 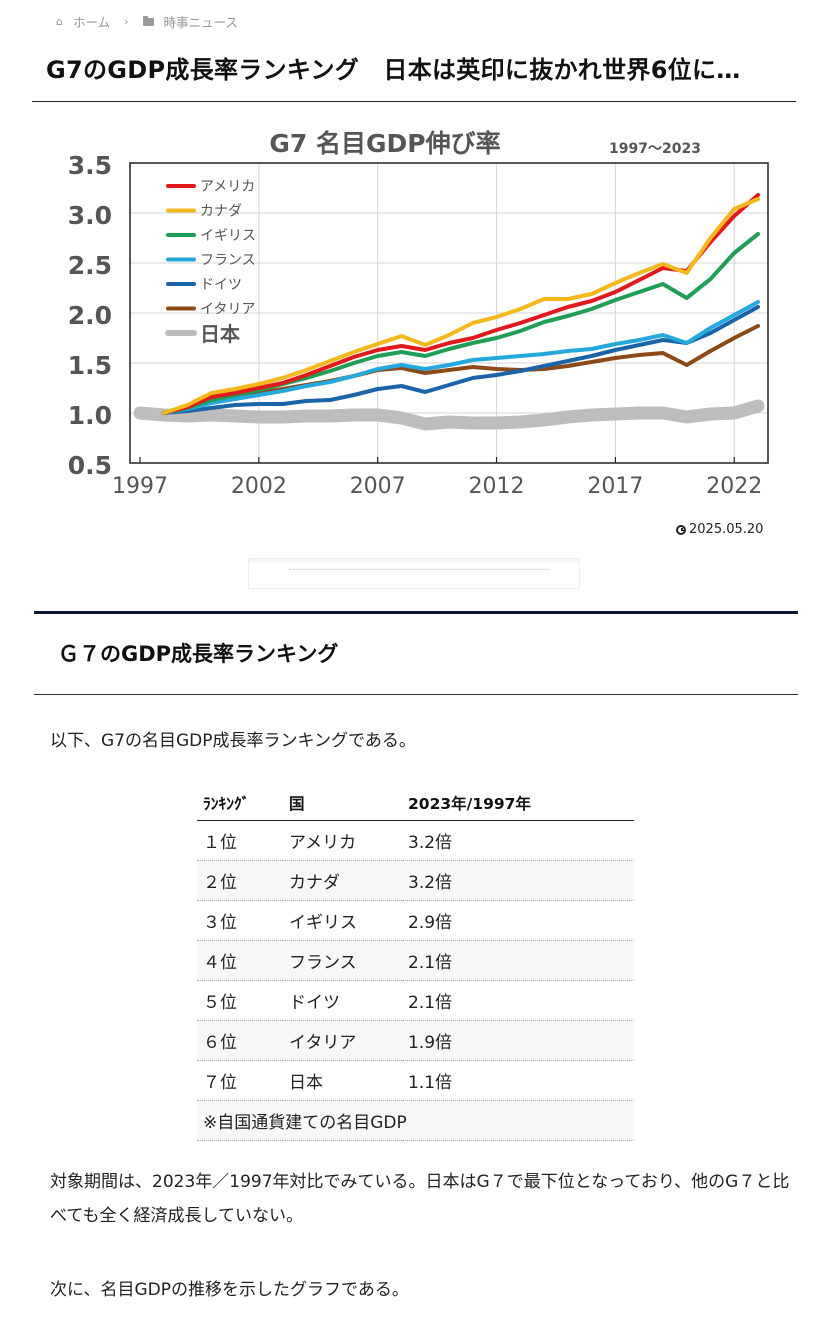 What do you see at coordinates (414, 561) in the screenshot?
I see `ad-topbar` at bounding box center [414, 561].